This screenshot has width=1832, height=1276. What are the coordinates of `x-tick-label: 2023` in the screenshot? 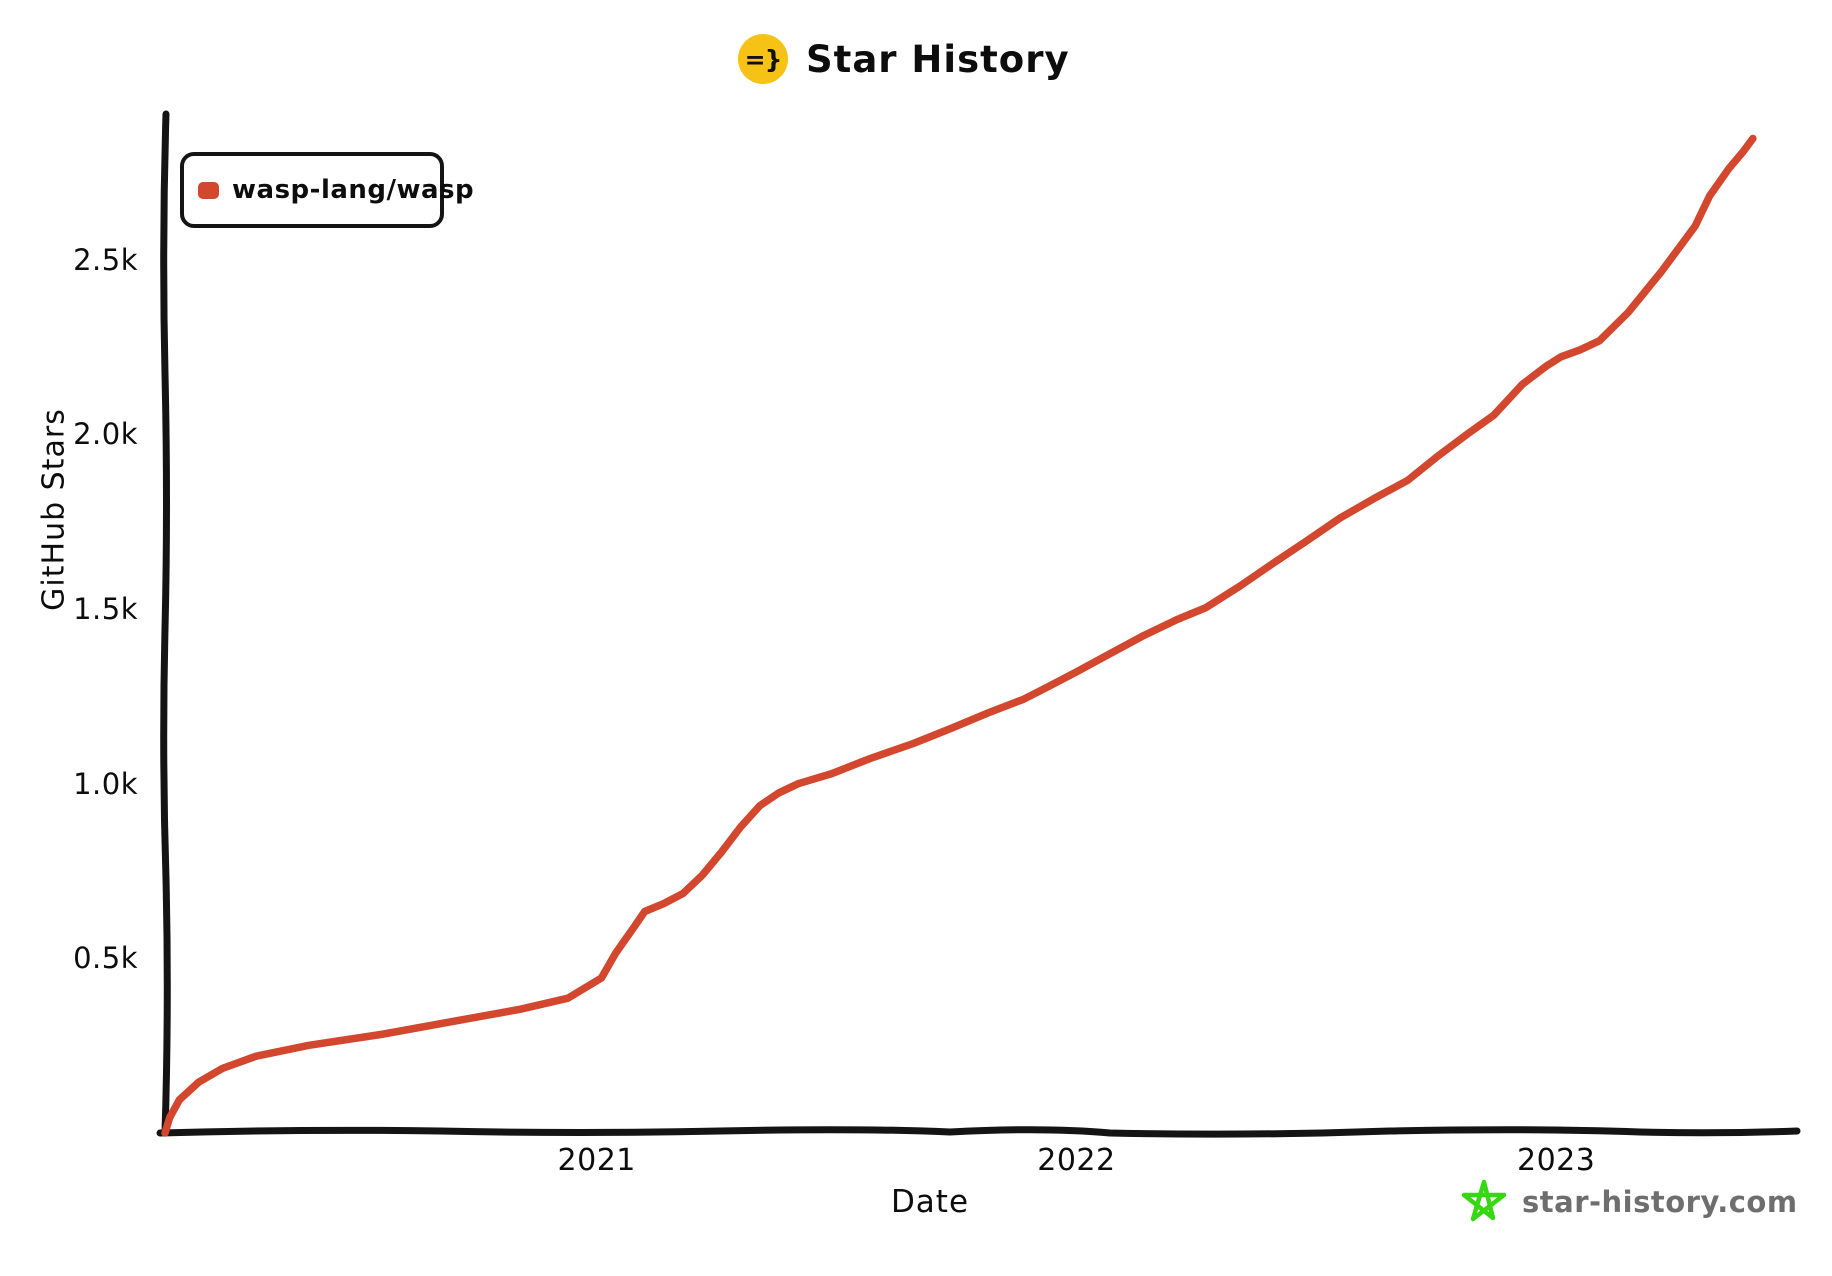 It's located at (1556, 1160).